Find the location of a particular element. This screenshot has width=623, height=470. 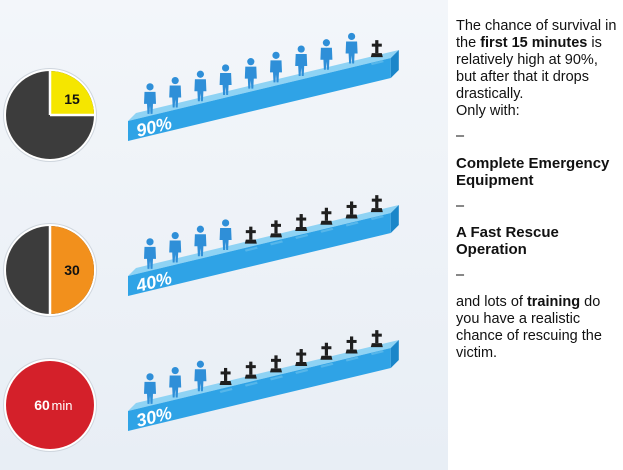

clock-label: 60 is located at coordinates (42, 405).